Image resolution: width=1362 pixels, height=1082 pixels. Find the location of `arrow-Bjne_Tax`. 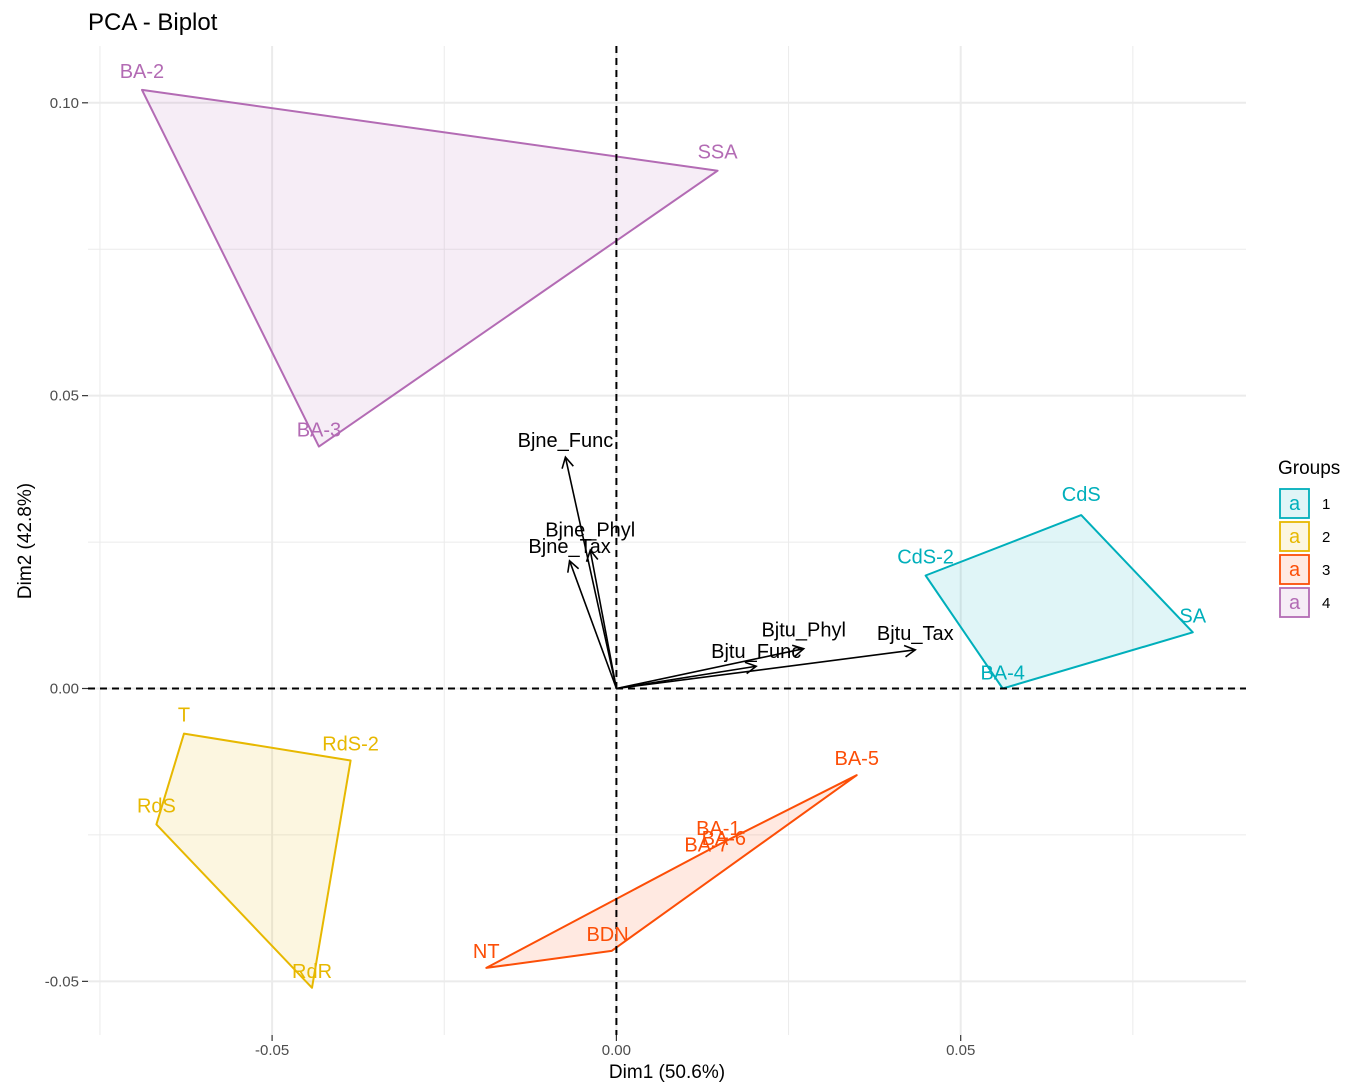

arrow-Bjne_Tax is located at coordinates (593, 624).